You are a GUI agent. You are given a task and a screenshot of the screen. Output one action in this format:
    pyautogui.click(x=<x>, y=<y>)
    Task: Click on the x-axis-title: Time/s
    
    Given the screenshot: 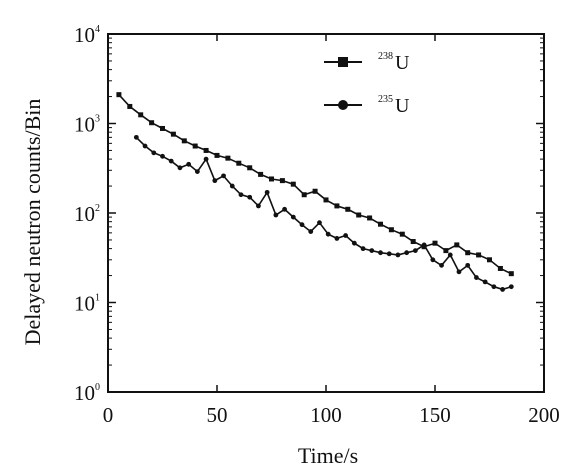 What is the action you would take?
    pyautogui.click(x=328, y=455)
    